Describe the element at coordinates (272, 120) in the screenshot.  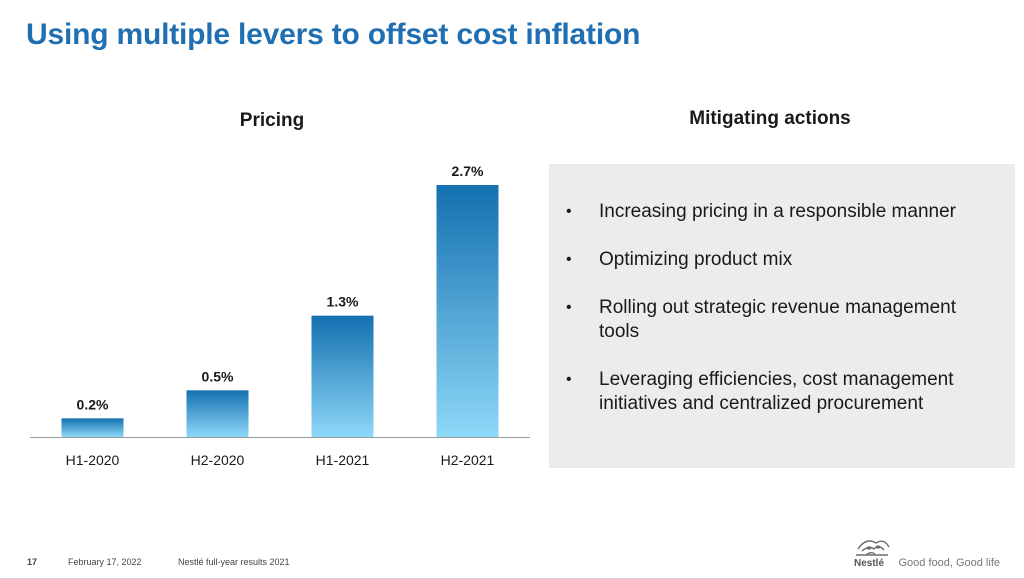
I see `chart-title: Pricing` at that location.